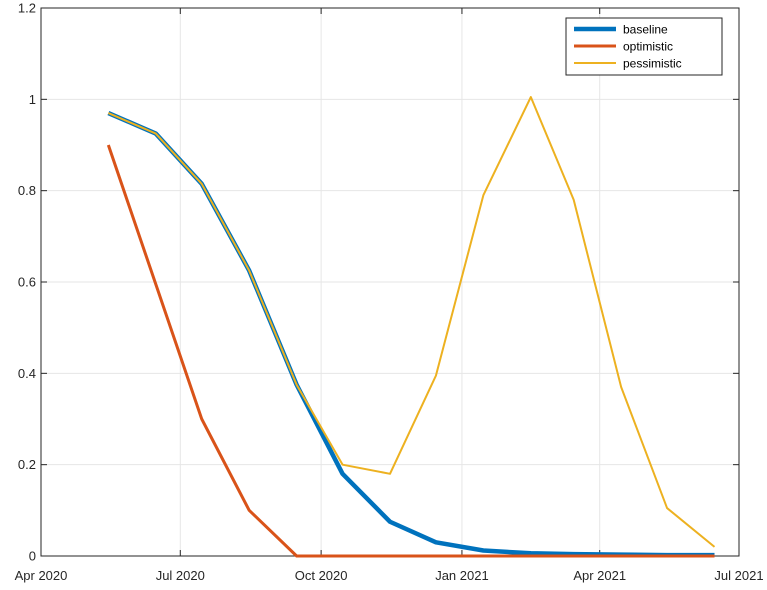 This screenshot has height=590, width=767. Describe the element at coordinates (41, 575) in the screenshot. I see `x-tick-label: Apr 2020` at that location.